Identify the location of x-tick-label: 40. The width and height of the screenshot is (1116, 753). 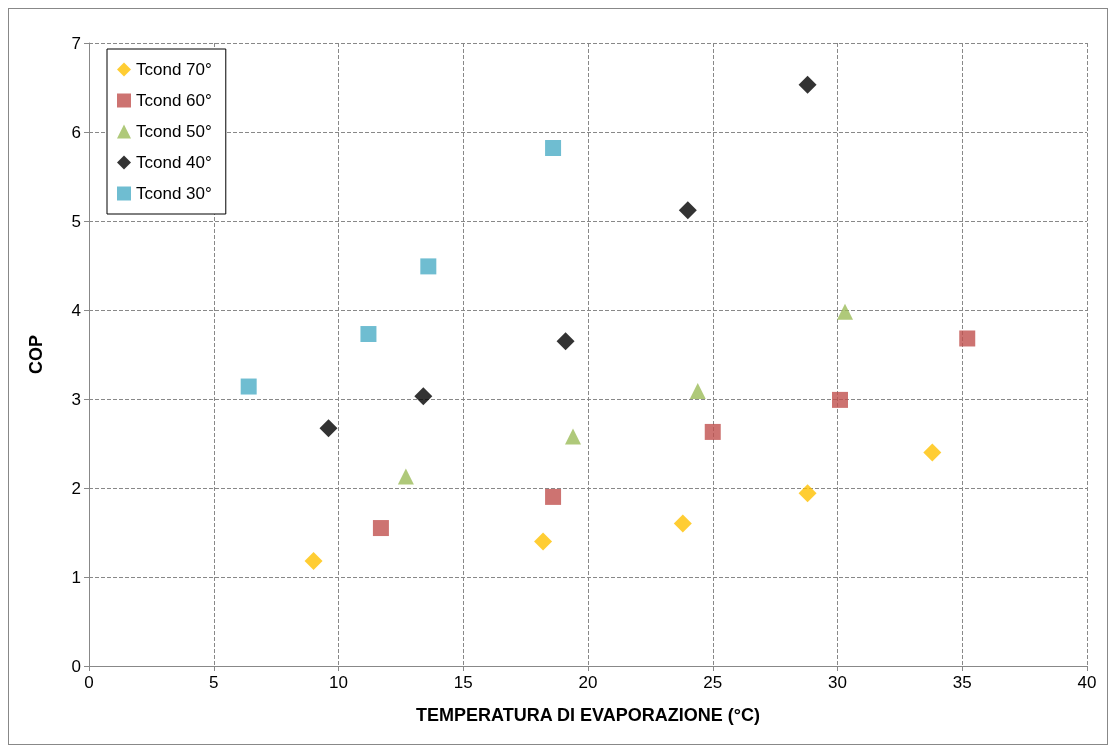
(1087, 682).